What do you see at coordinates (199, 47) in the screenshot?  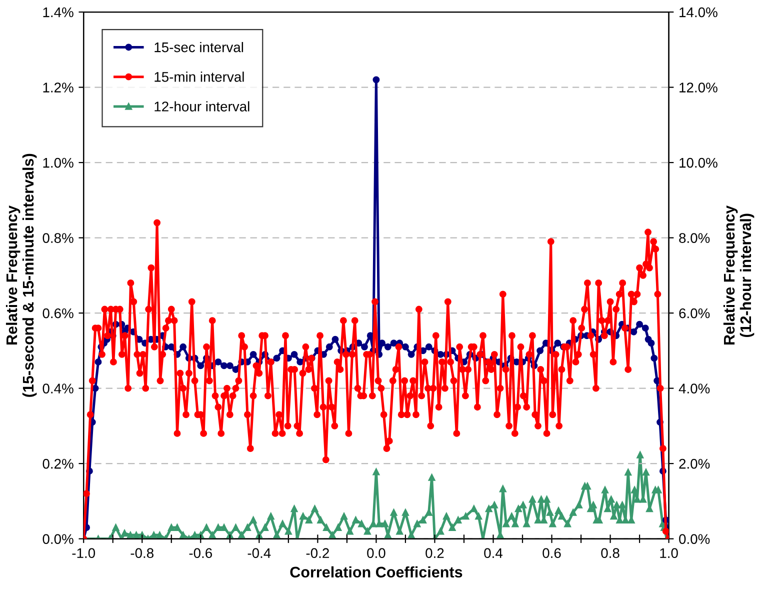 I see `legend-label: 15-sec interval` at bounding box center [199, 47].